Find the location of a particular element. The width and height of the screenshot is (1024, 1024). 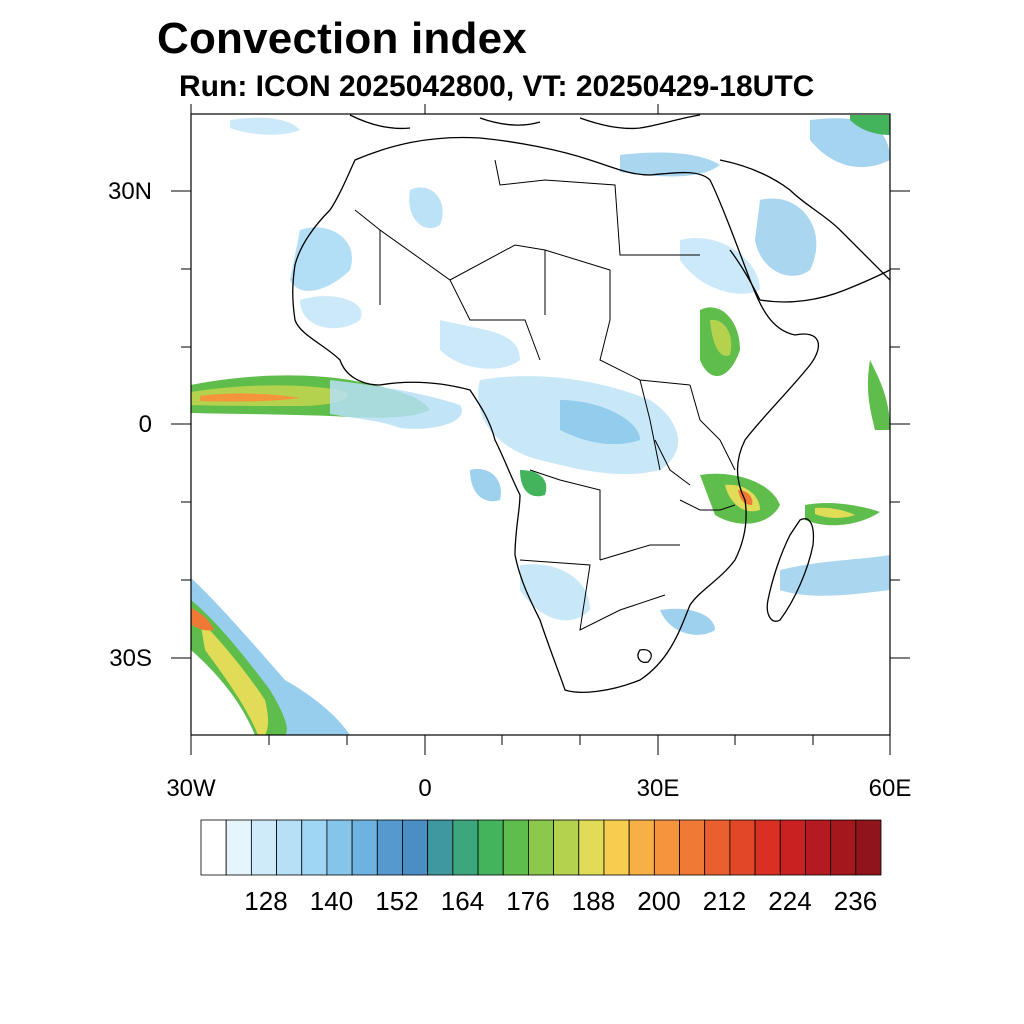

colorbar-label: 140 is located at coordinates (331, 901).